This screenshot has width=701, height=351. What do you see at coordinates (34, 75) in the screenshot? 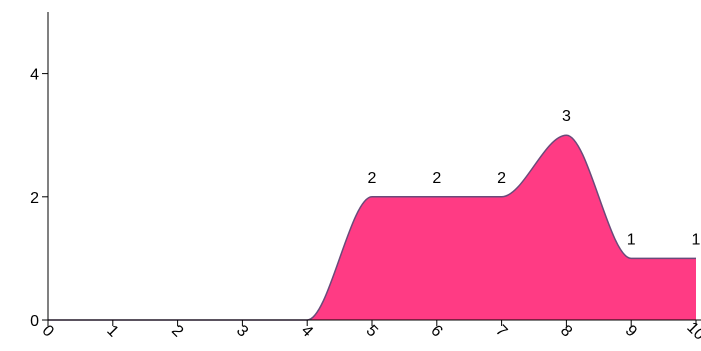
I see `y-tick-label: 4` at bounding box center [34, 75].